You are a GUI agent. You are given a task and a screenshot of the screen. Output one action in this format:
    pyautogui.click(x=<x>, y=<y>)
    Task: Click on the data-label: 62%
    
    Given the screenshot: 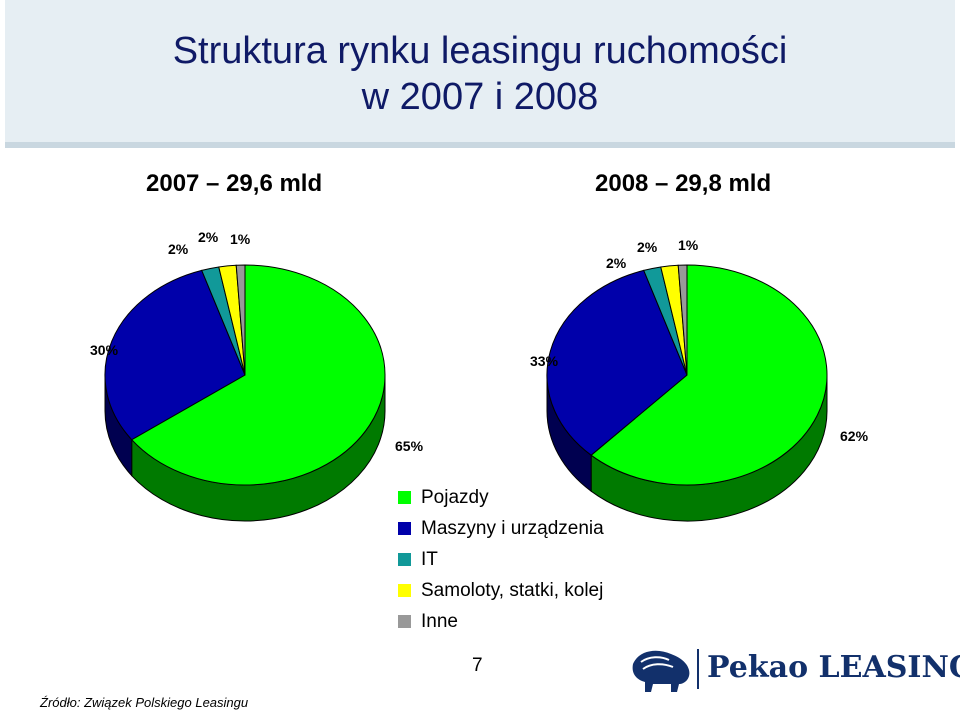 What is the action you would take?
    pyautogui.click(x=854, y=436)
    